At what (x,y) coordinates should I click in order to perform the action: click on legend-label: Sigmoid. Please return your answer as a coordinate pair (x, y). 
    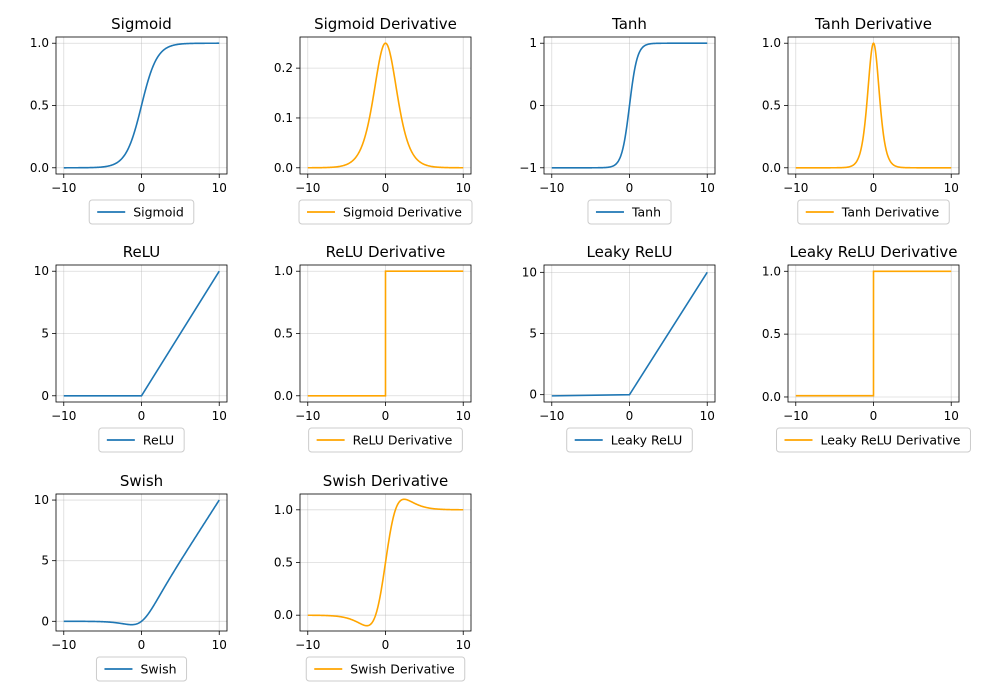
    Looking at the image, I should click on (158, 212).